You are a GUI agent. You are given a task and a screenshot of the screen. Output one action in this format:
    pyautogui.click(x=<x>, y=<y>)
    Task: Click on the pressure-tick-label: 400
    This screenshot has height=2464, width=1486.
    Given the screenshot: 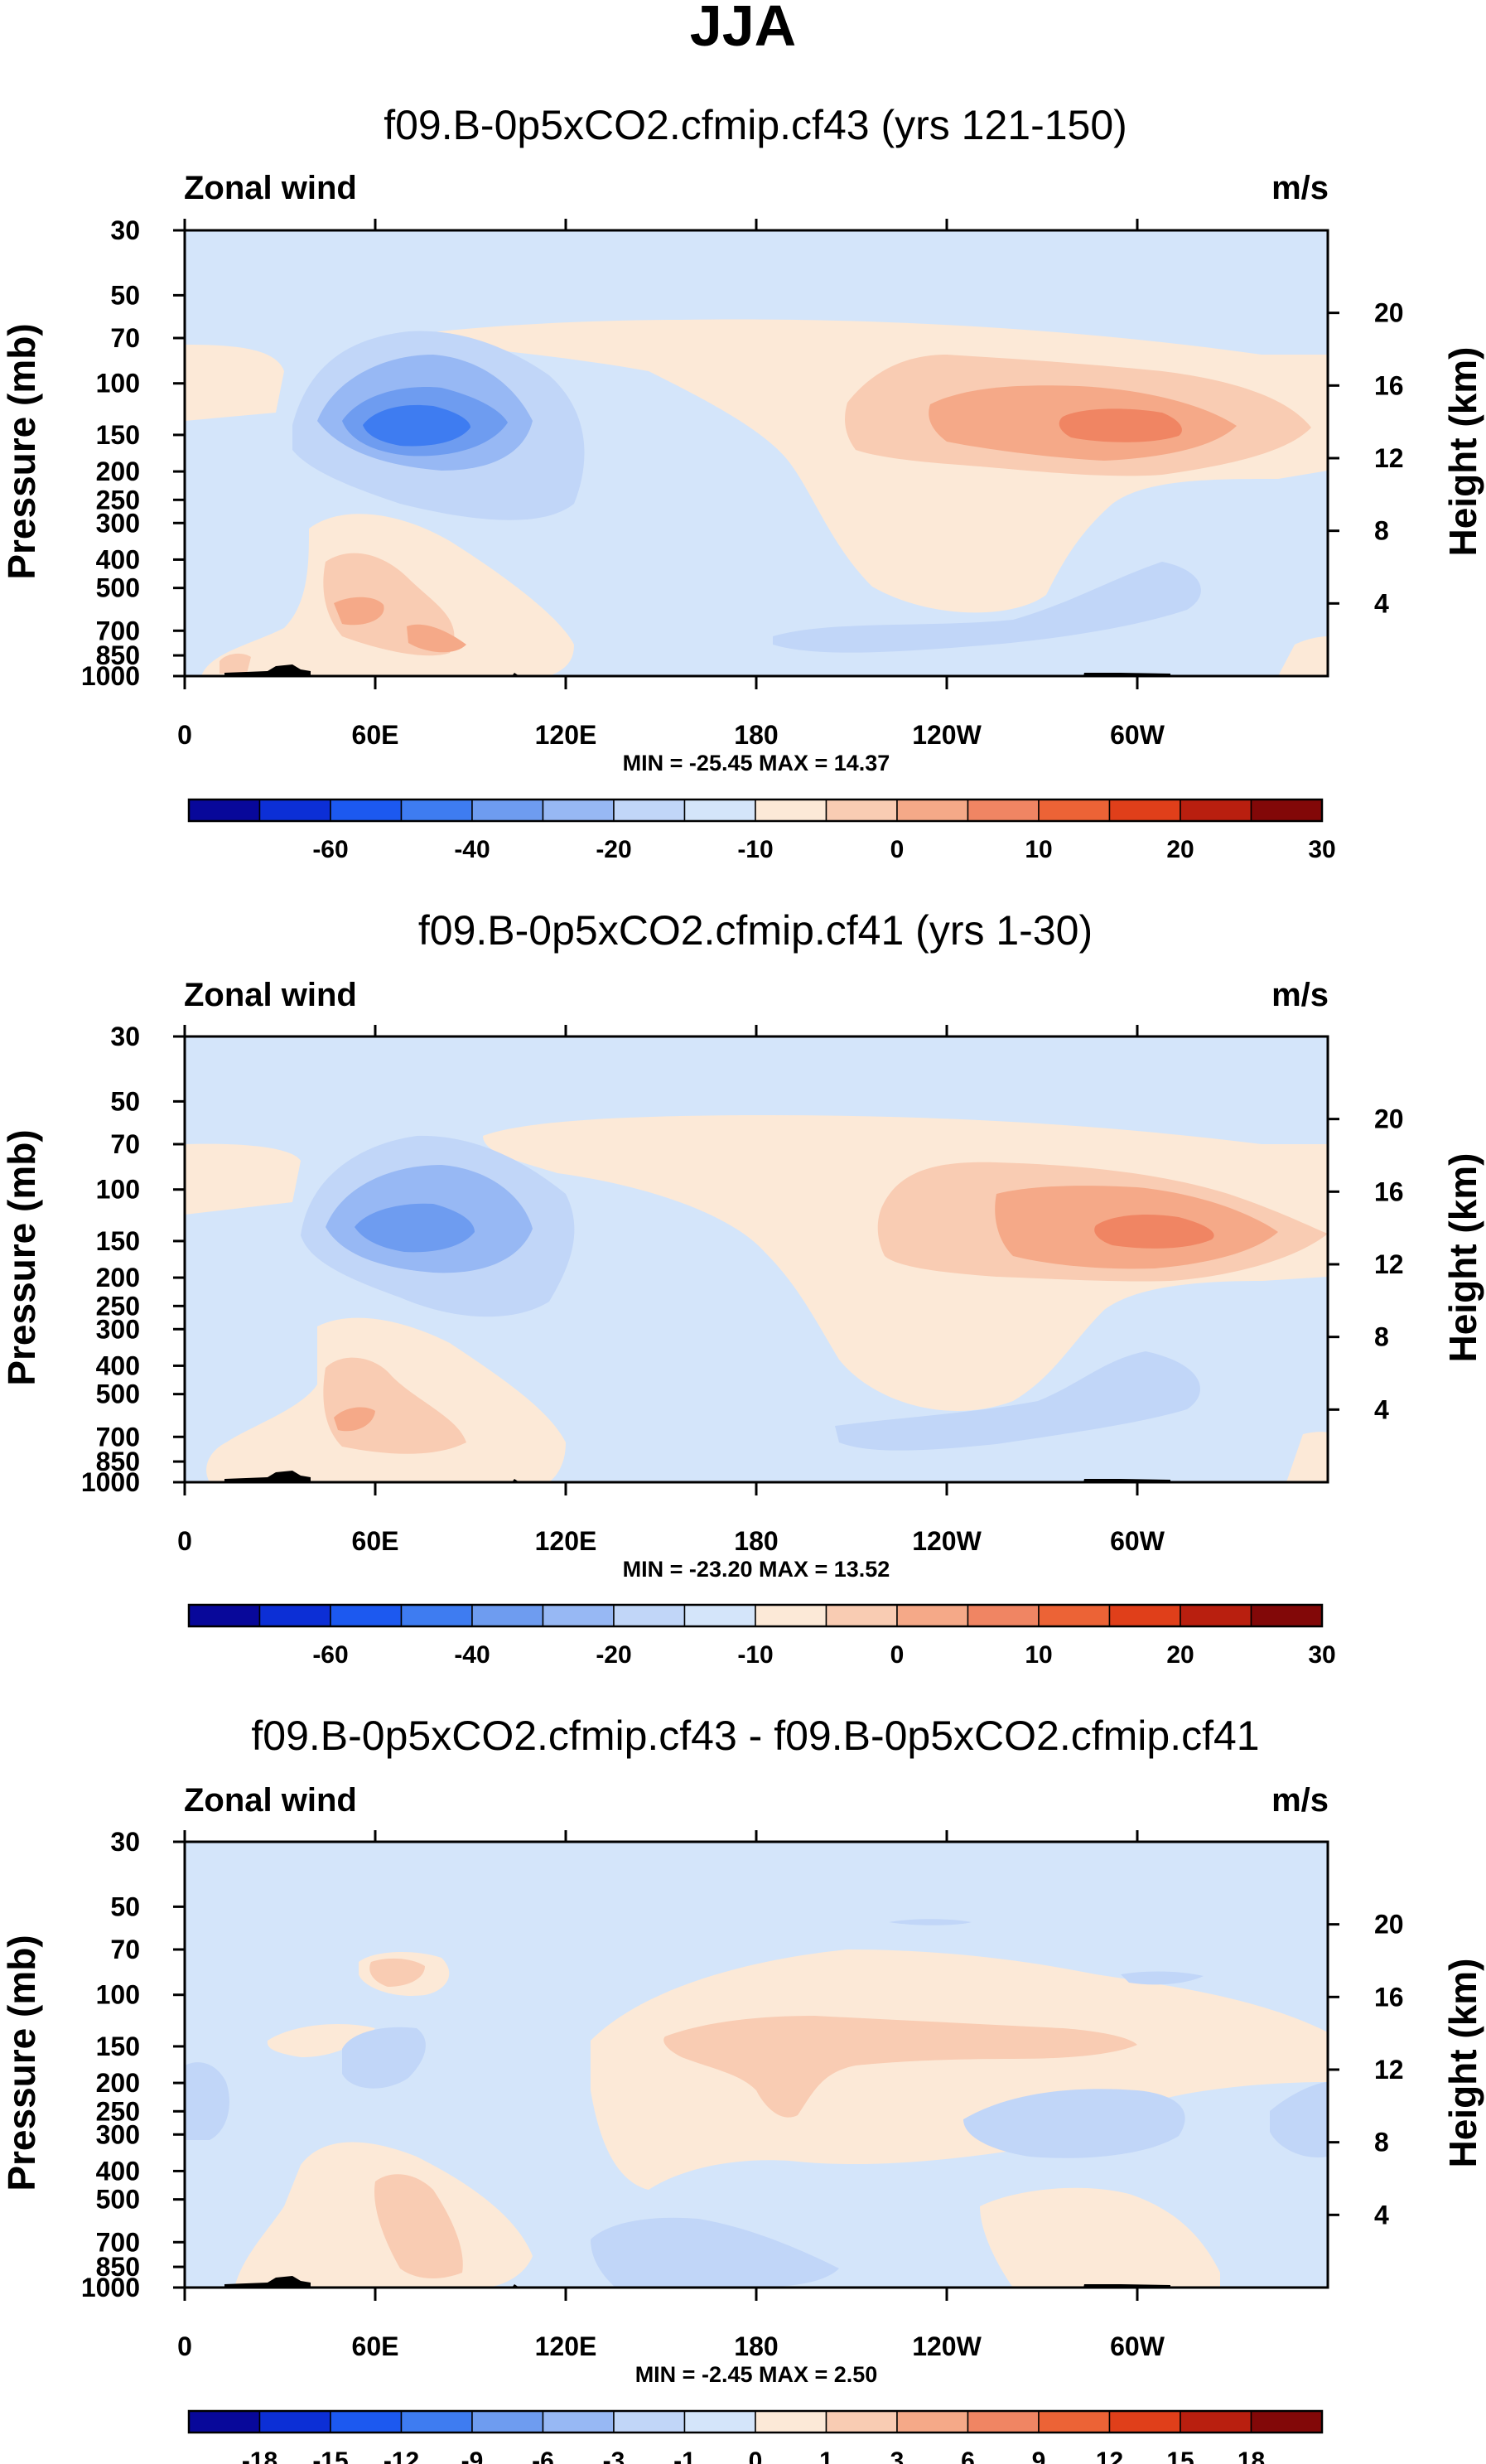 What is the action you would take?
    pyautogui.click(x=118, y=559)
    